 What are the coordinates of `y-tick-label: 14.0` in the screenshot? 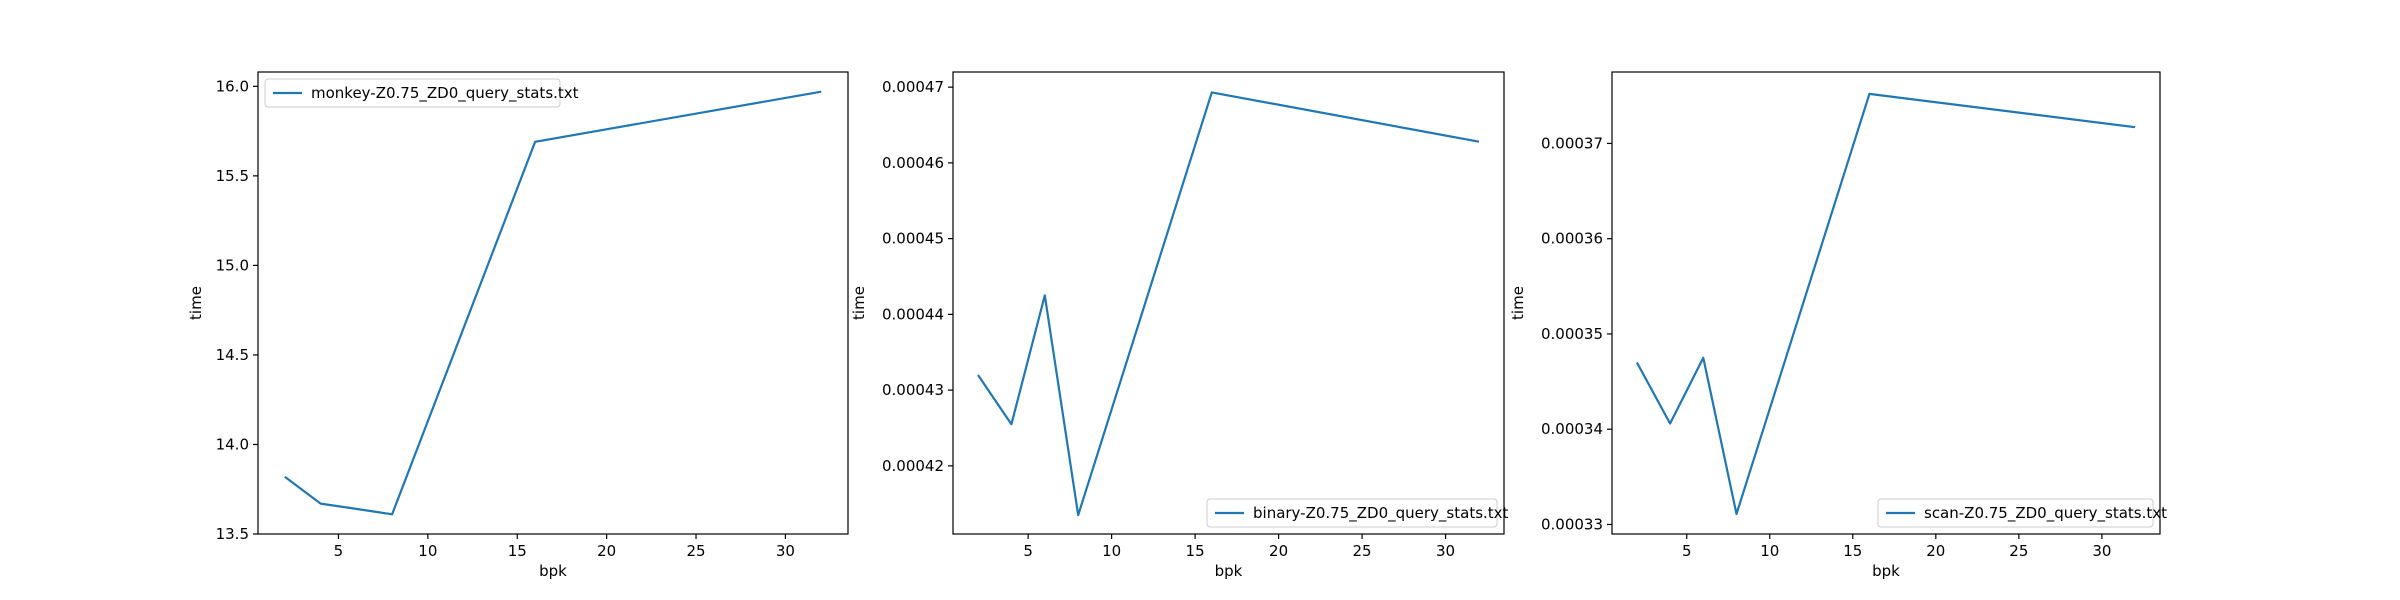 It's located at (232, 444).